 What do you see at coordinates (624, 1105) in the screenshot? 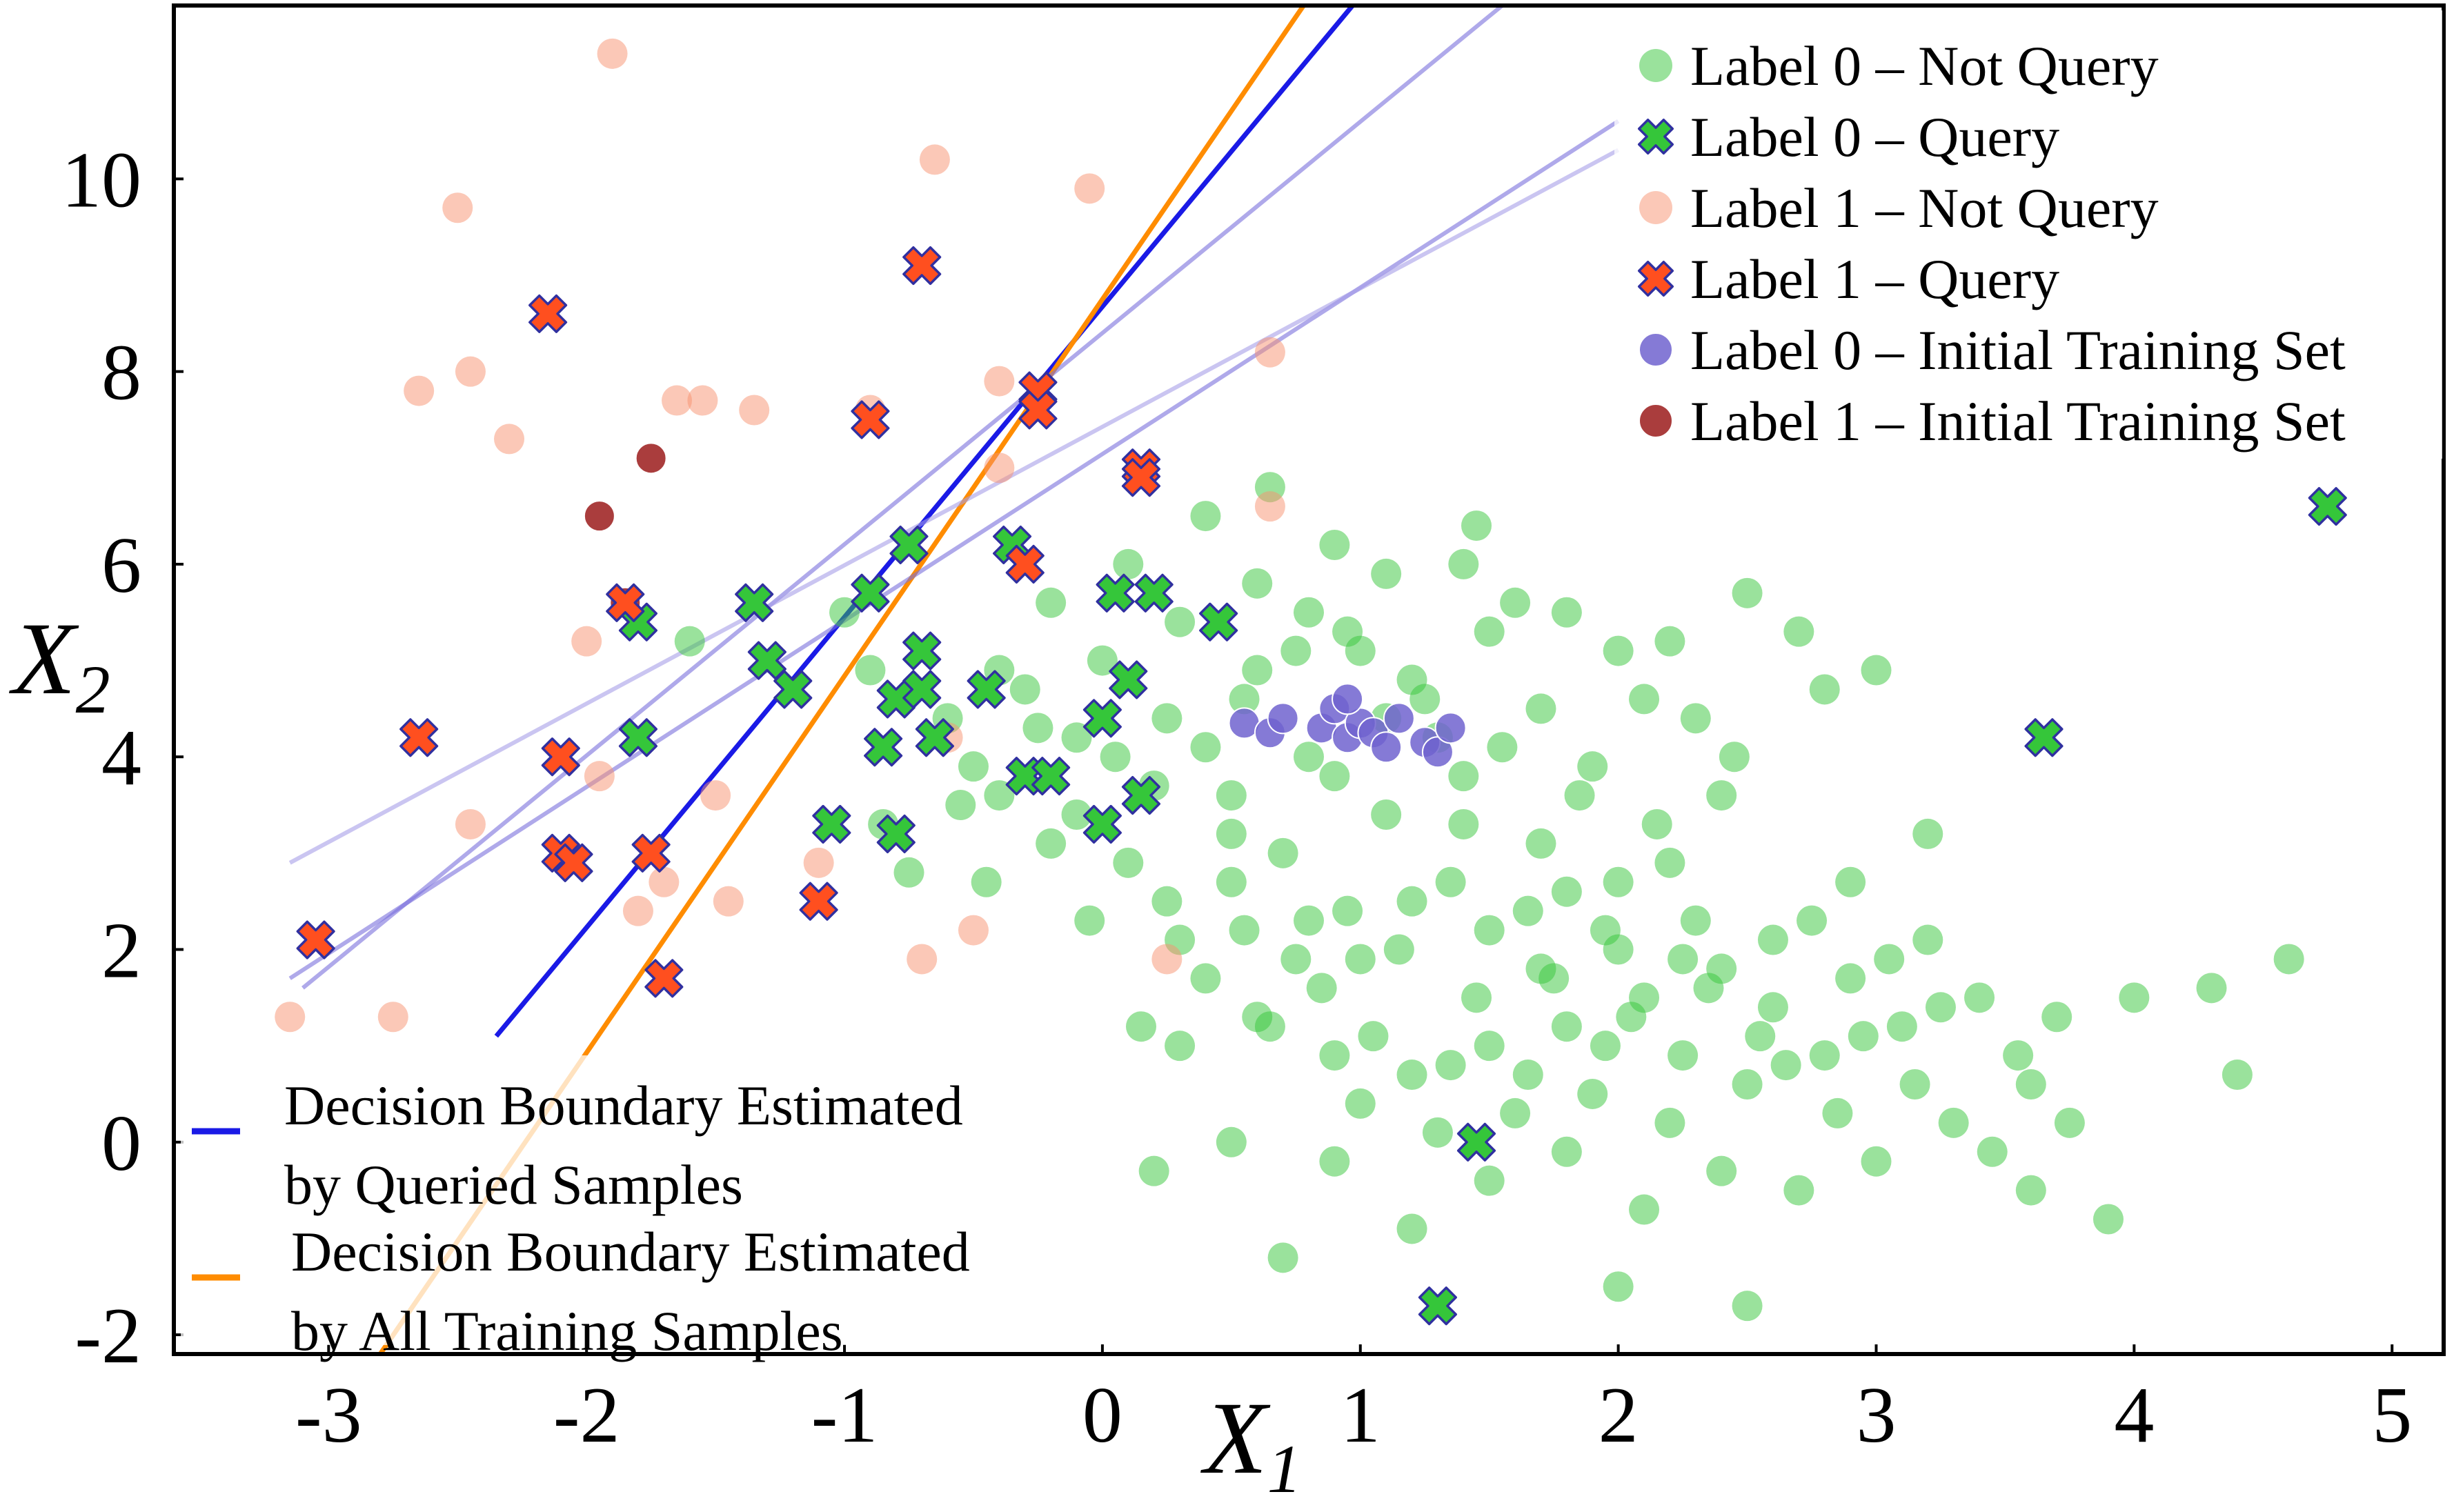
I see `legend-line-label-0-a: Decision Boundary Estimated` at bounding box center [624, 1105].